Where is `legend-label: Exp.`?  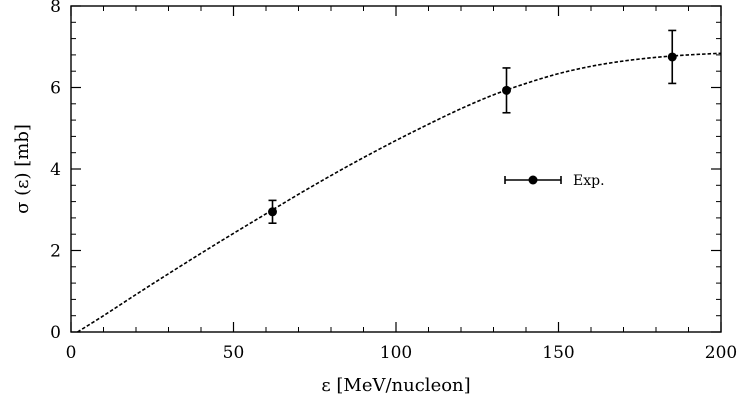
legend-label: Exp. is located at coordinates (589, 181).